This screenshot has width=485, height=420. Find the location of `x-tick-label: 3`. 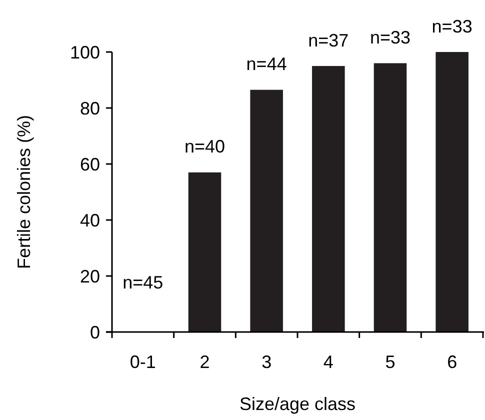

x-tick-label: 3 is located at coordinates (267, 362).